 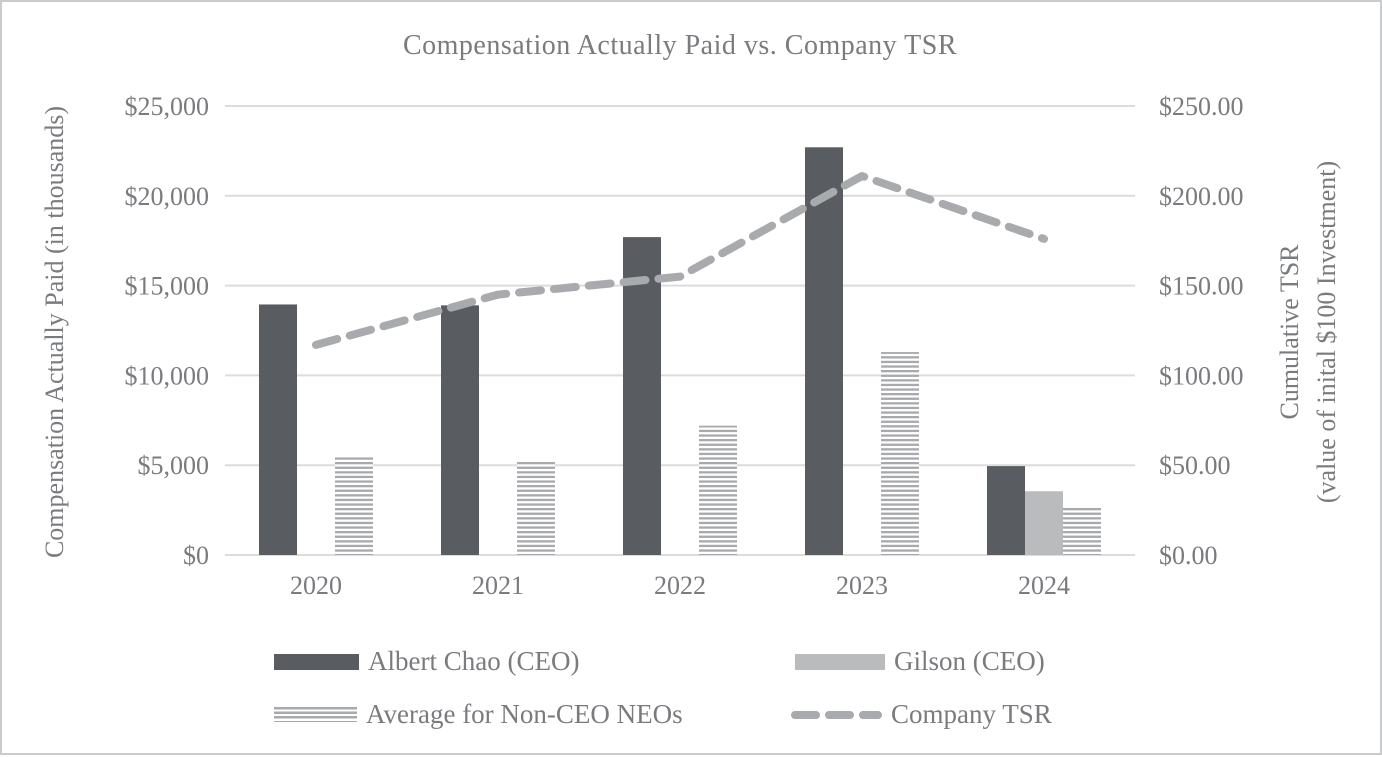 I want to click on right-axis-tick-label: $150.00, so click(x=1201, y=286).